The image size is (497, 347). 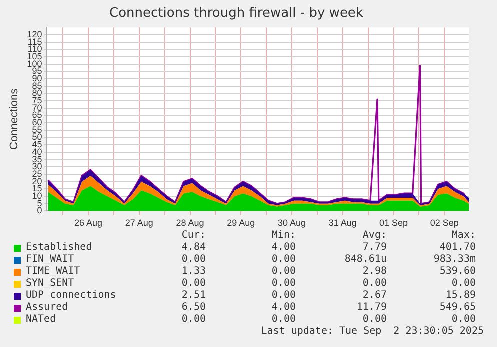 I want to click on text: 1.33, so click(x=194, y=272).